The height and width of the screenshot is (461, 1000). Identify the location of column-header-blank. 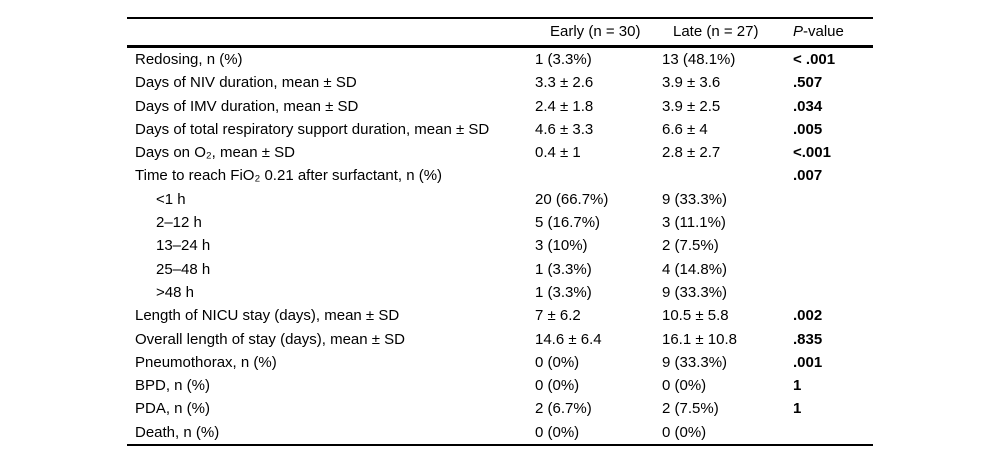
(331, 32).